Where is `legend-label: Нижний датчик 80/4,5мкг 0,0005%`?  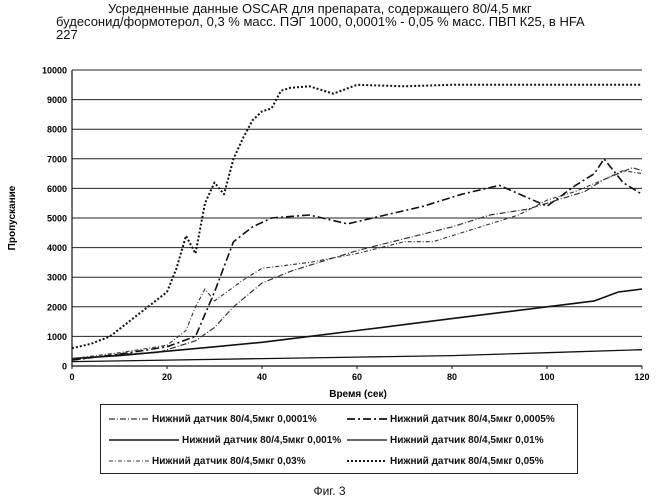
legend-label: Нижний датчик 80/4,5мкг 0,0005% is located at coordinates (472, 419).